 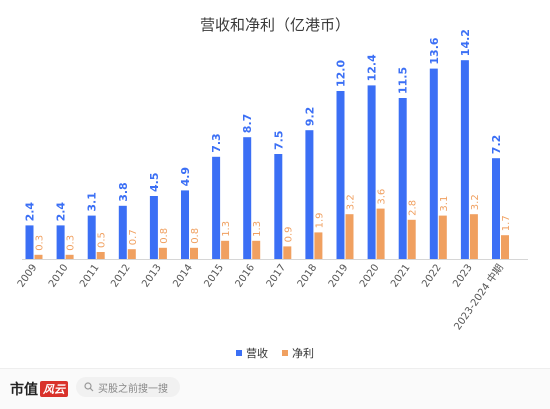 What do you see at coordinates (257, 353) in the screenshot?
I see `legend-label-revenue: 营收` at bounding box center [257, 353].